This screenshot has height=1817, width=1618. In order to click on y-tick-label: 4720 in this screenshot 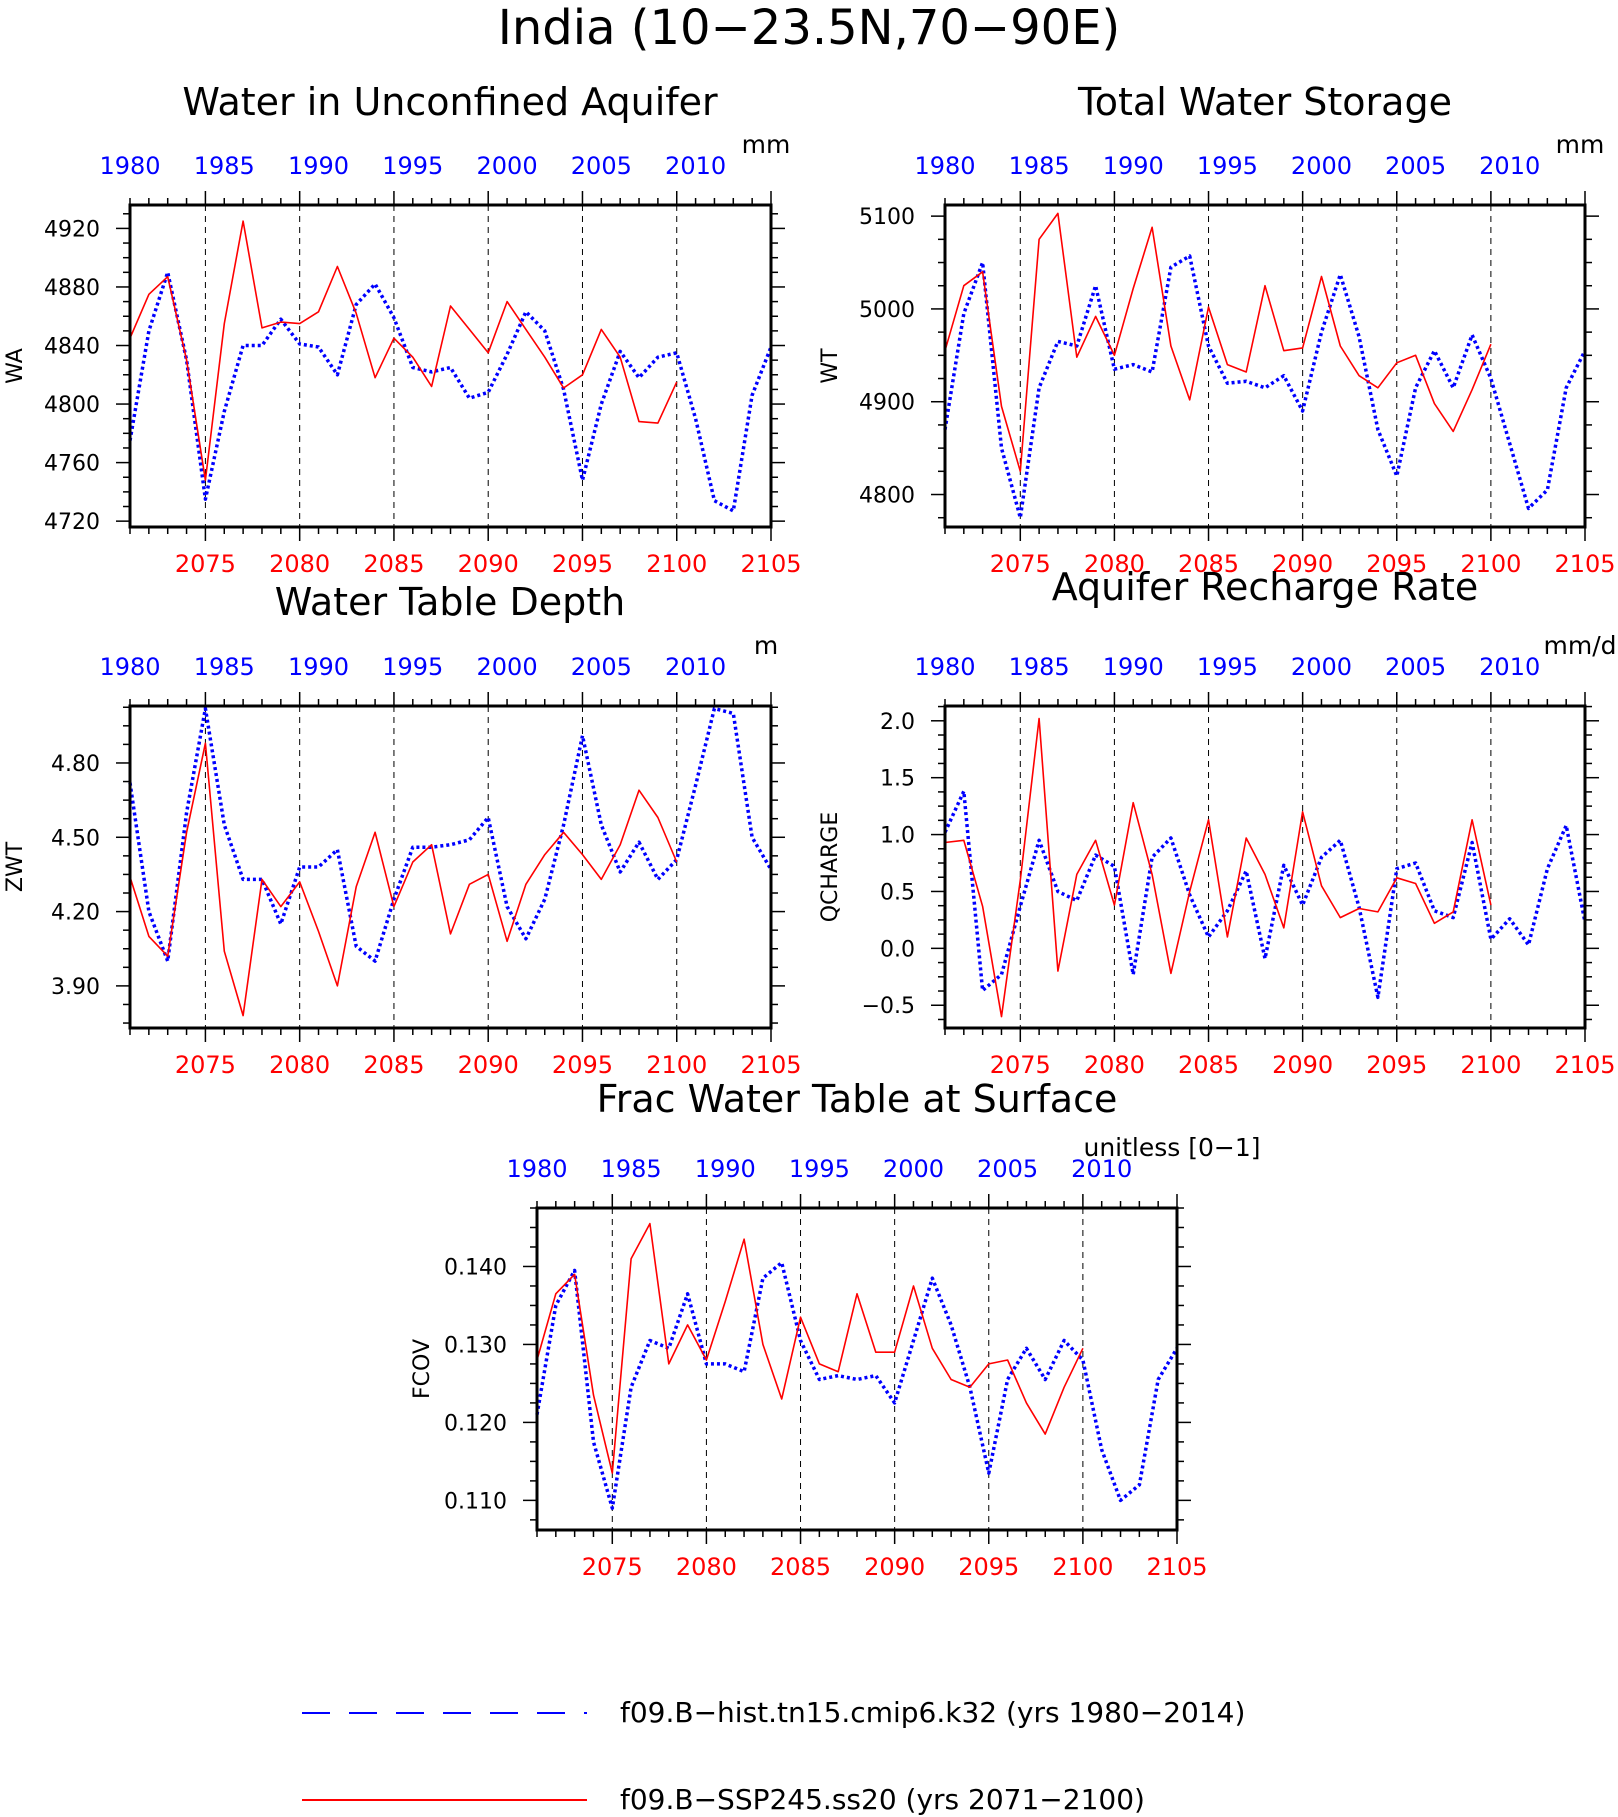, I will do `click(72, 522)`.